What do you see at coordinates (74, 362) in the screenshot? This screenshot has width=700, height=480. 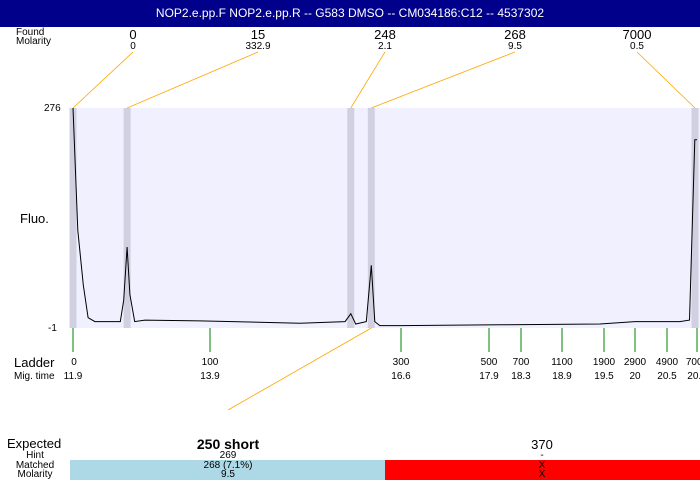 I see `ladder-size: 0` at bounding box center [74, 362].